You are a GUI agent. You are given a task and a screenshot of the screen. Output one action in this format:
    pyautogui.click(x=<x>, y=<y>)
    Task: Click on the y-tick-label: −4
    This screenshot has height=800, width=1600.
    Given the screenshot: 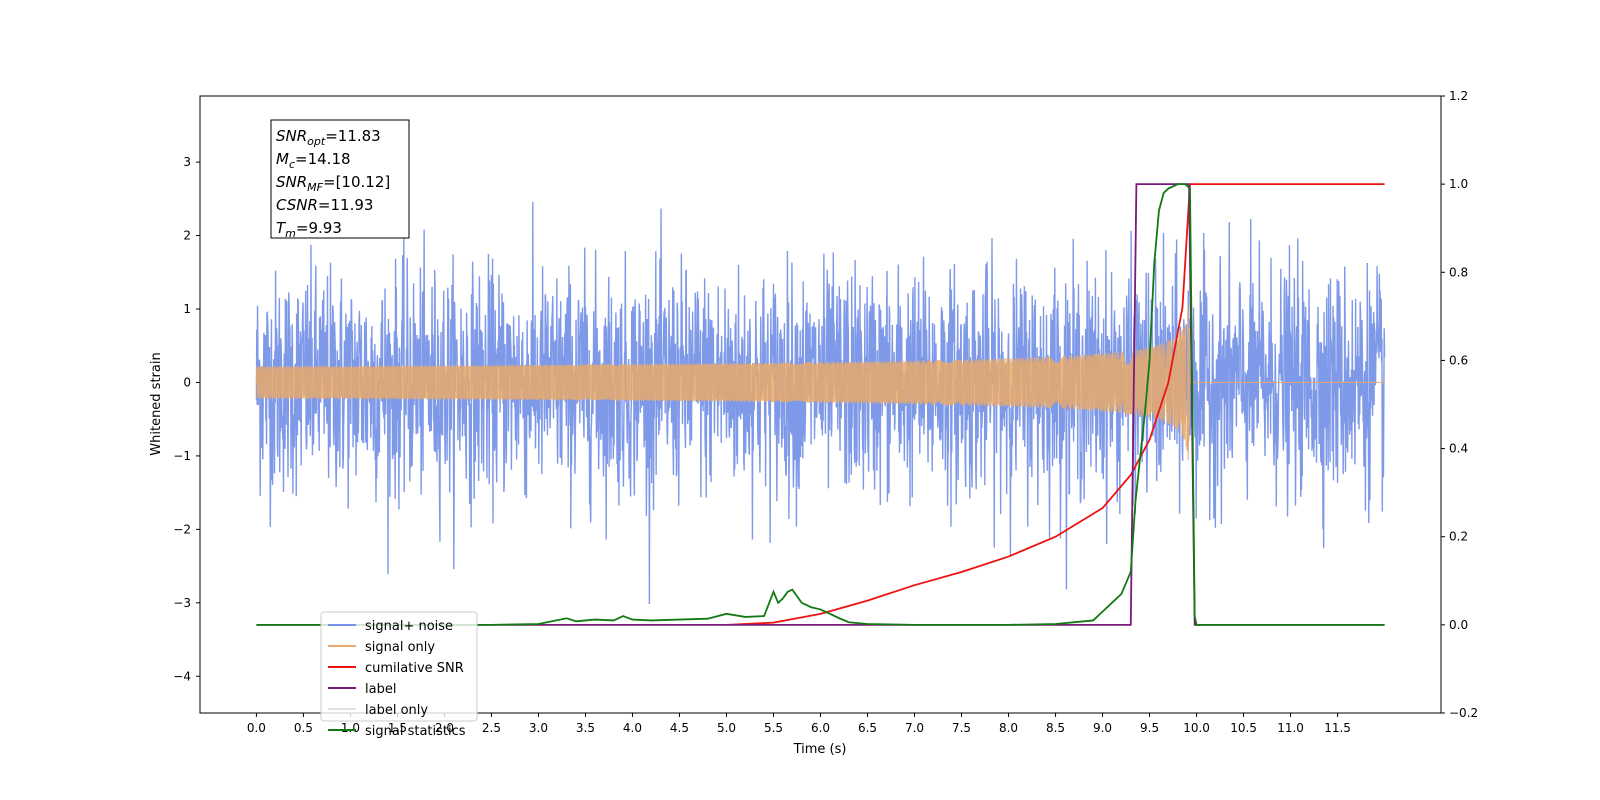 What is the action you would take?
    pyautogui.click(x=182, y=676)
    